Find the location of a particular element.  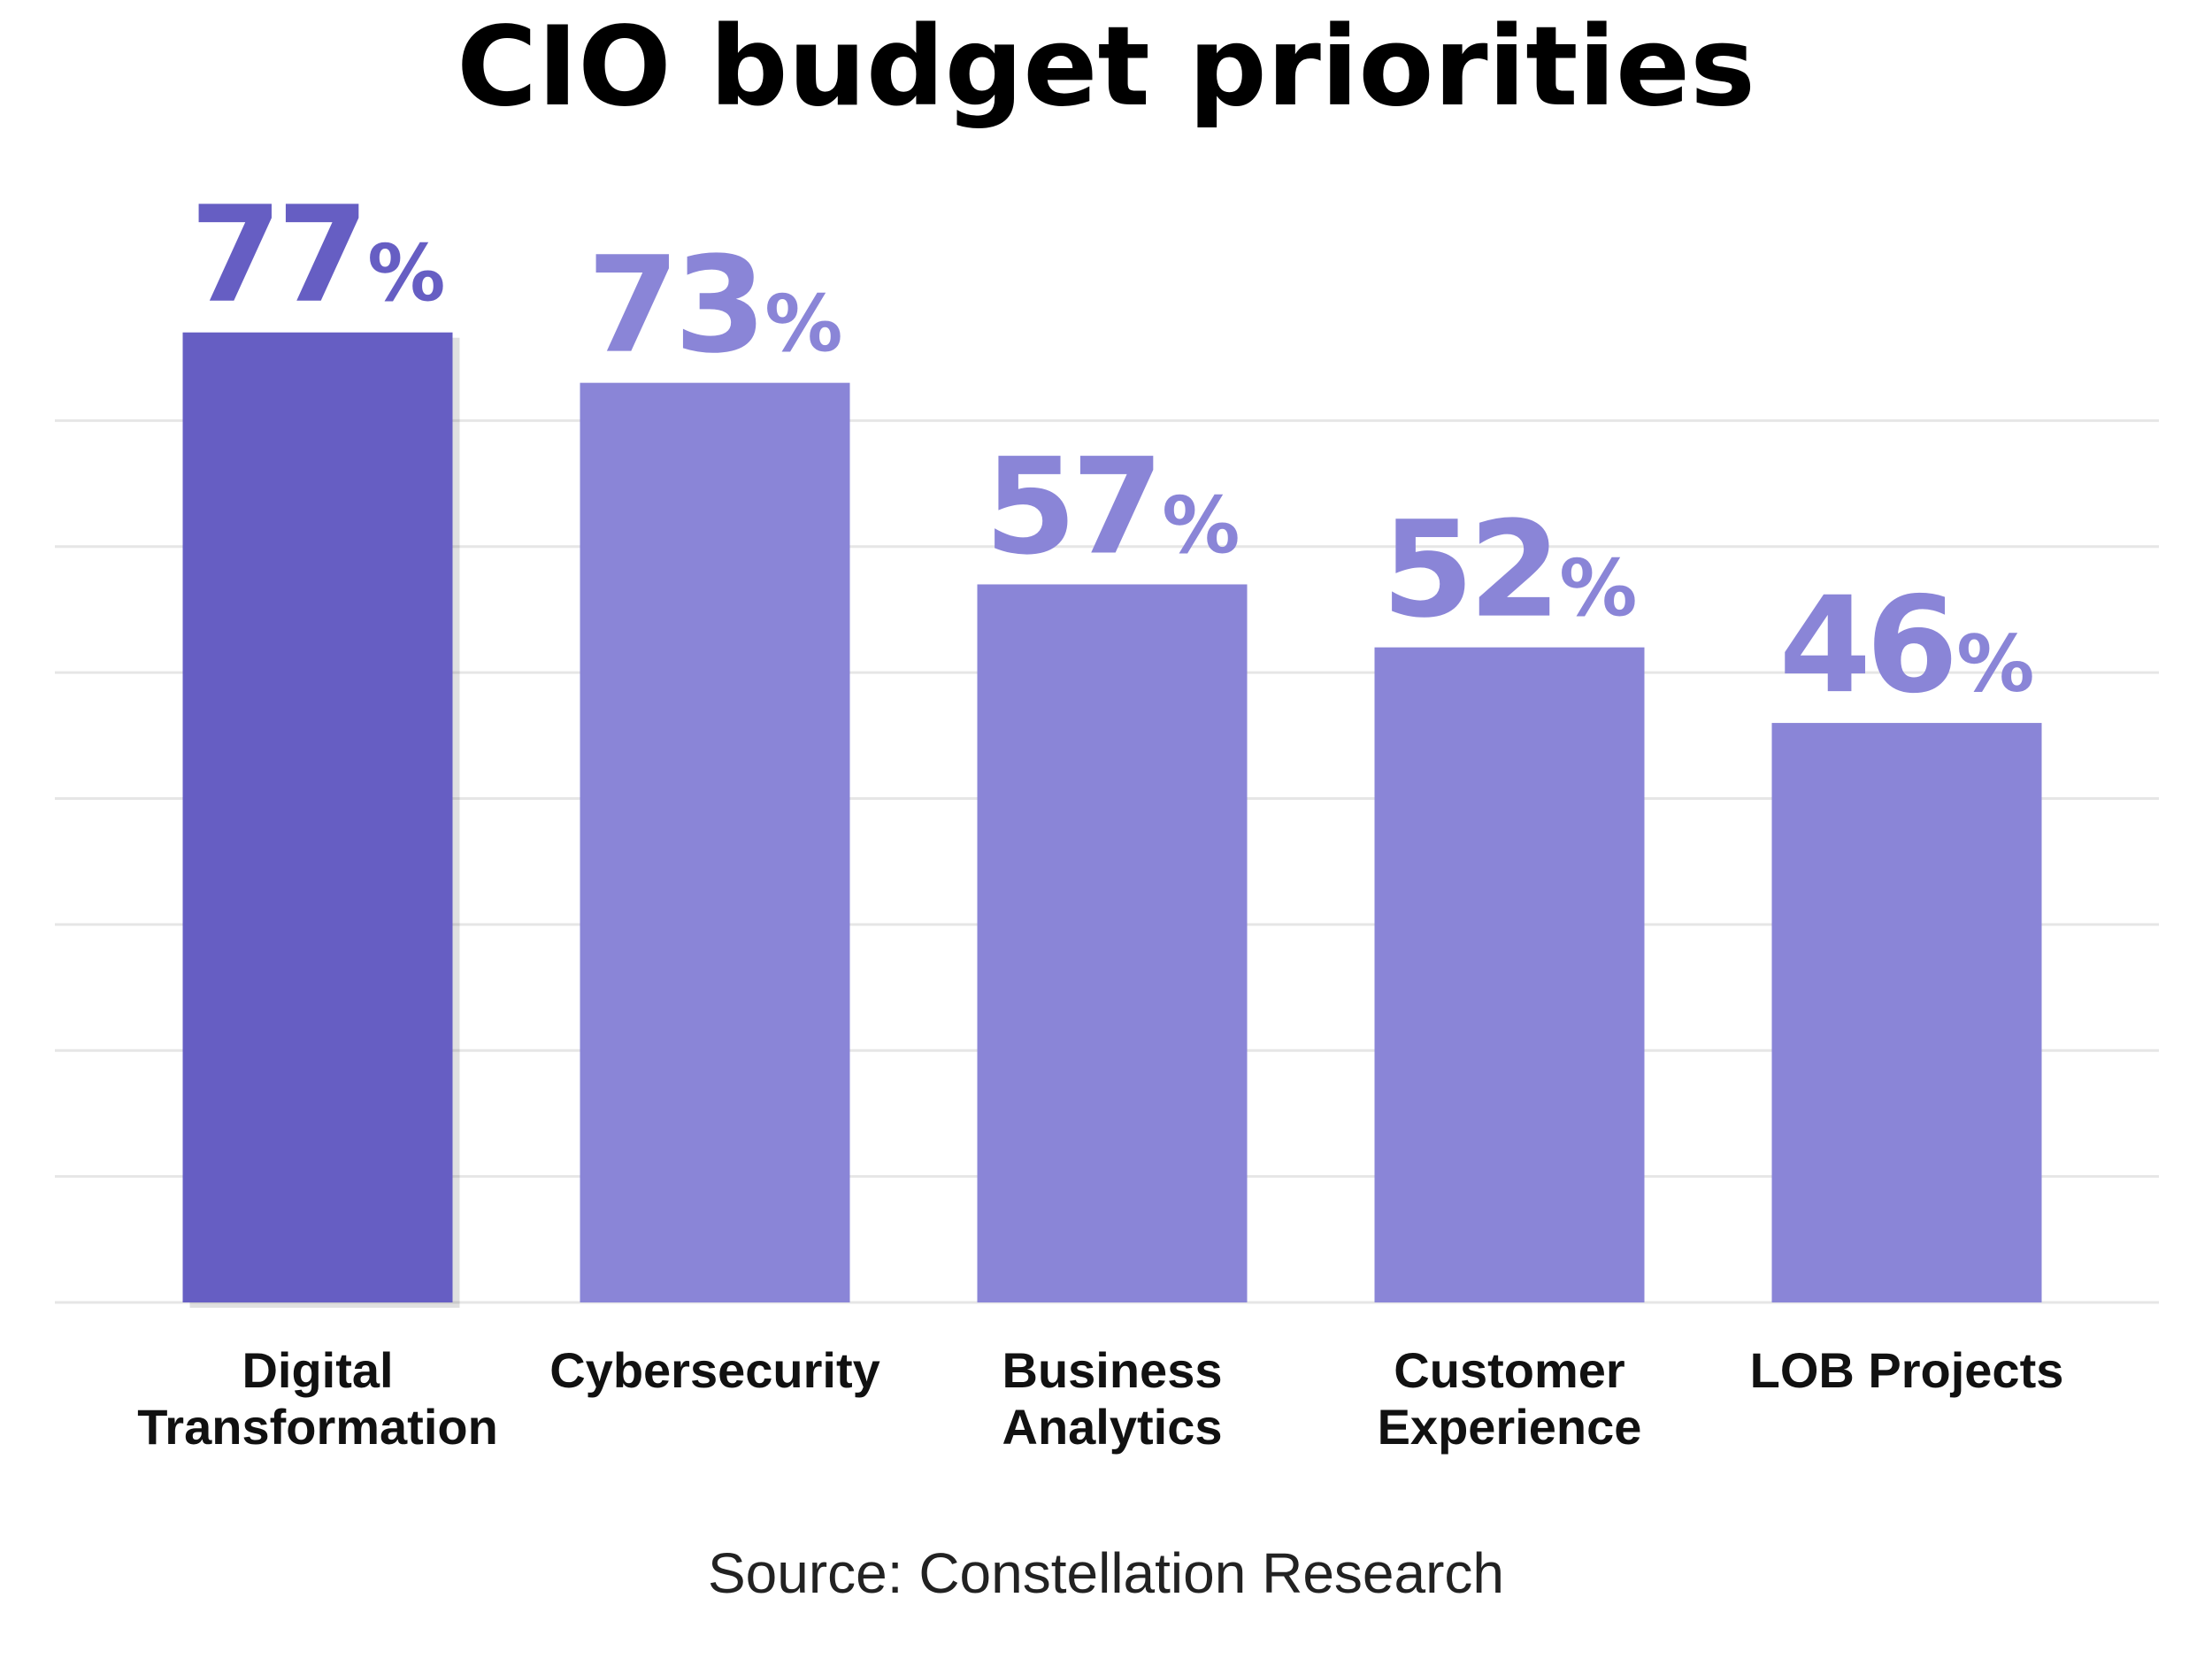

category-label: Transformation is located at coordinates (317, 1427).